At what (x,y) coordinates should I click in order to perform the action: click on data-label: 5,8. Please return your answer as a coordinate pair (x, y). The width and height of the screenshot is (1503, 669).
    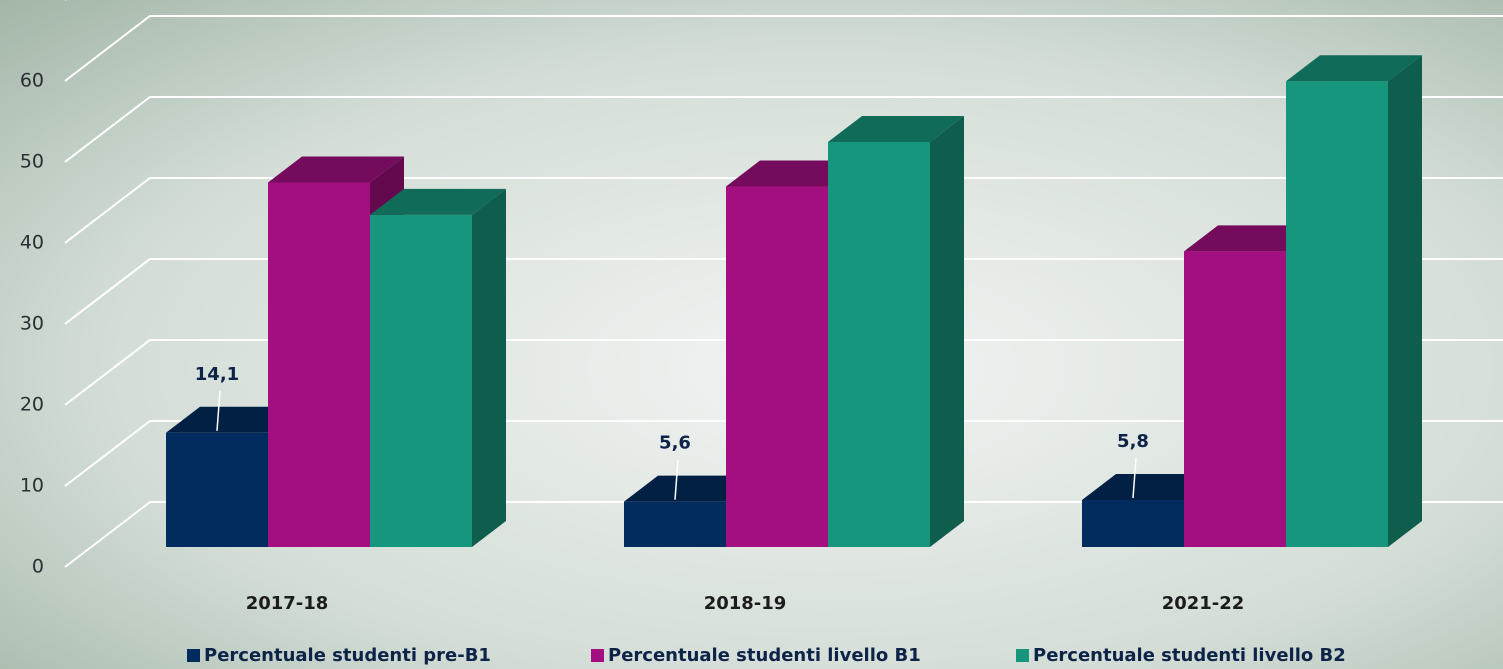
    Looking at the image, I should click on (1133, 441).